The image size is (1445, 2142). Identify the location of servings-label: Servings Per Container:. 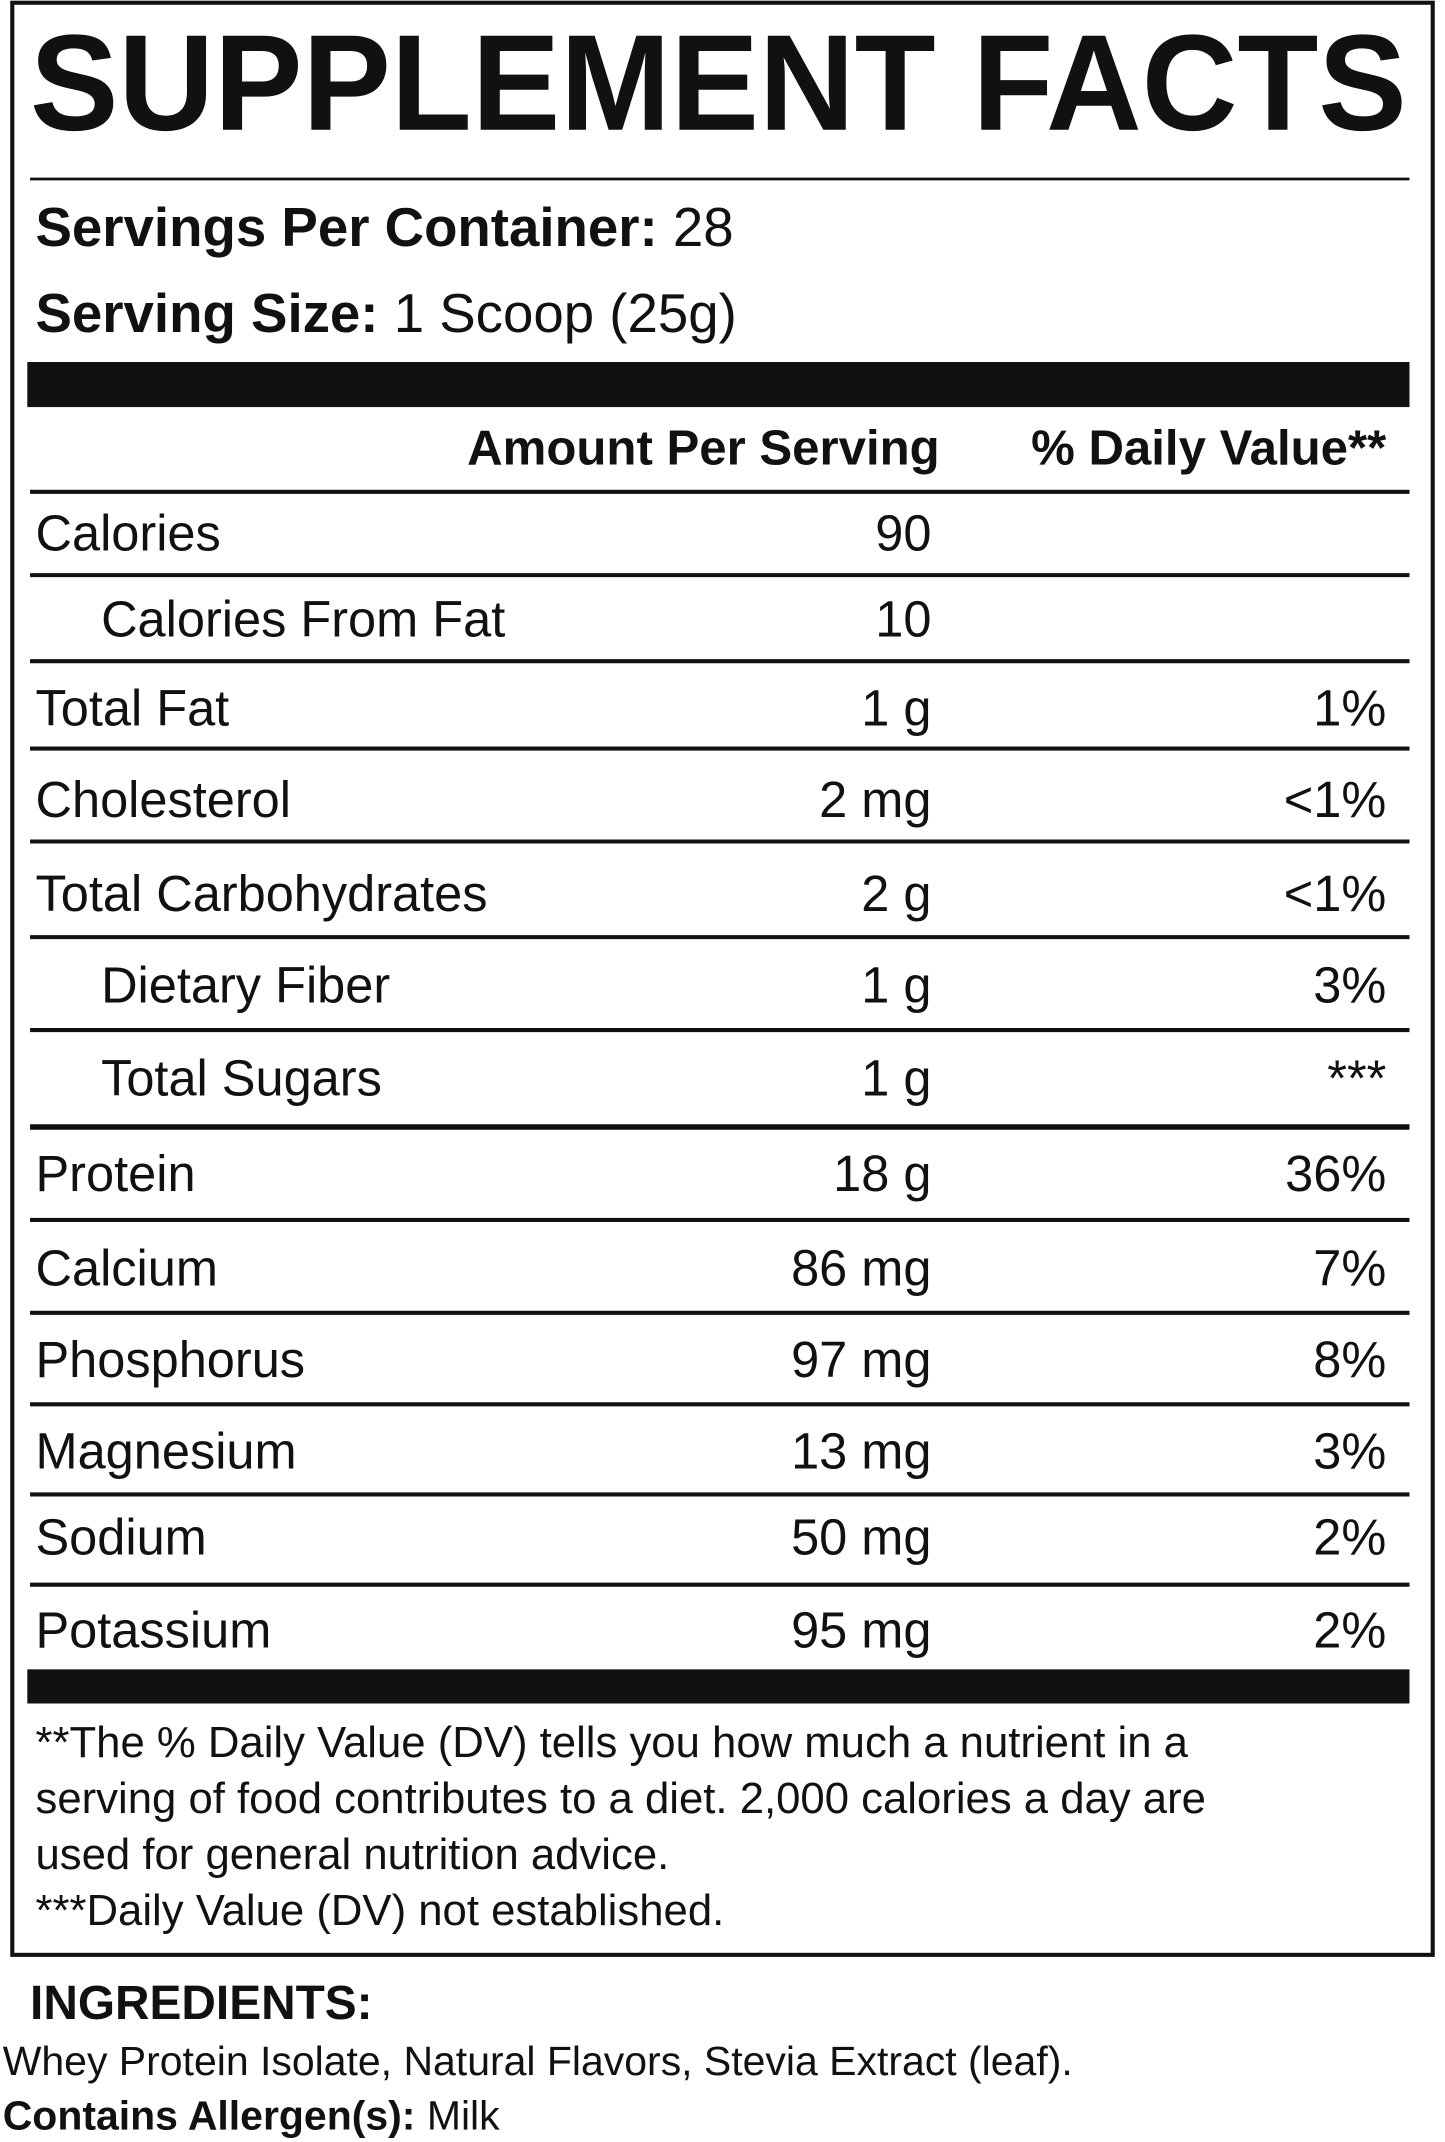
(347, 227).